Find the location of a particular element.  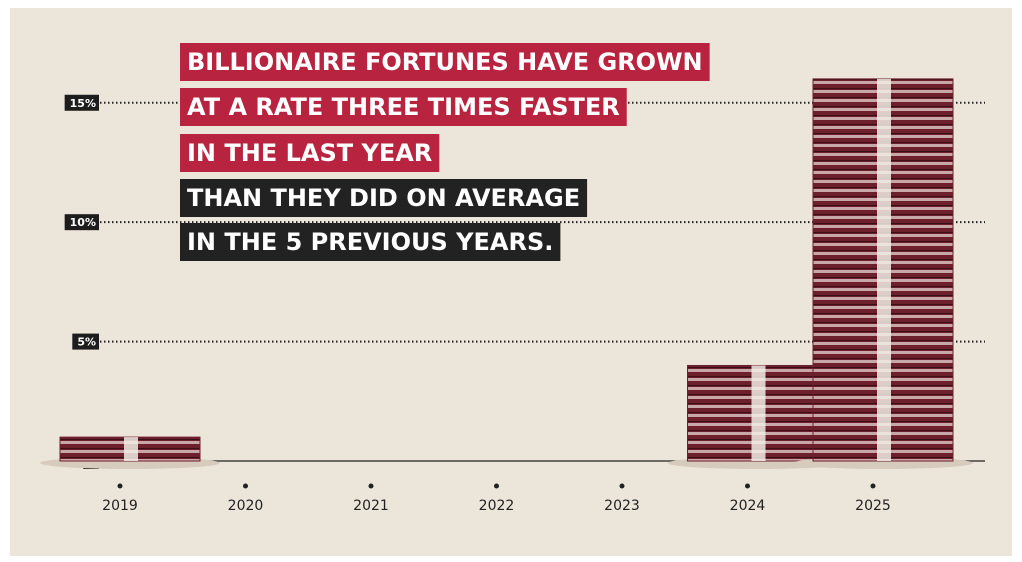

x-tick-label: 2024 is located at coordinates (748, 506).